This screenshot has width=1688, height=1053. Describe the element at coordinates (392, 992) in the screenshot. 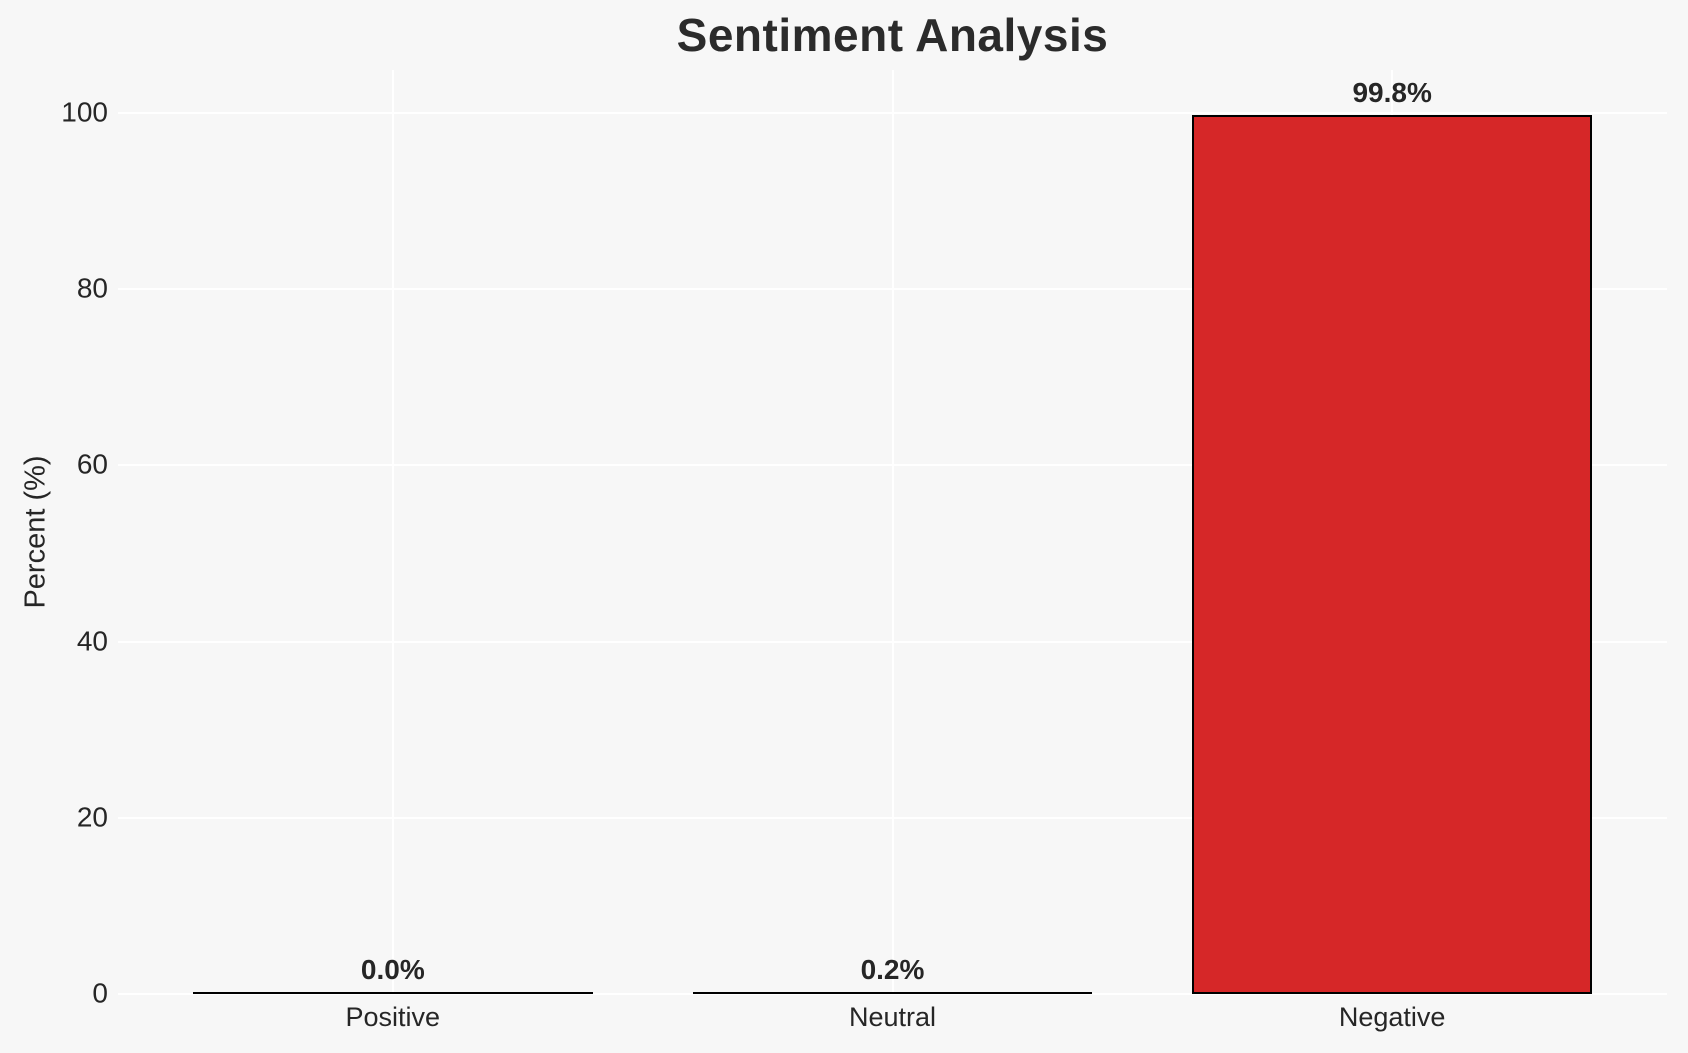

I see `bar-positive` at that location.